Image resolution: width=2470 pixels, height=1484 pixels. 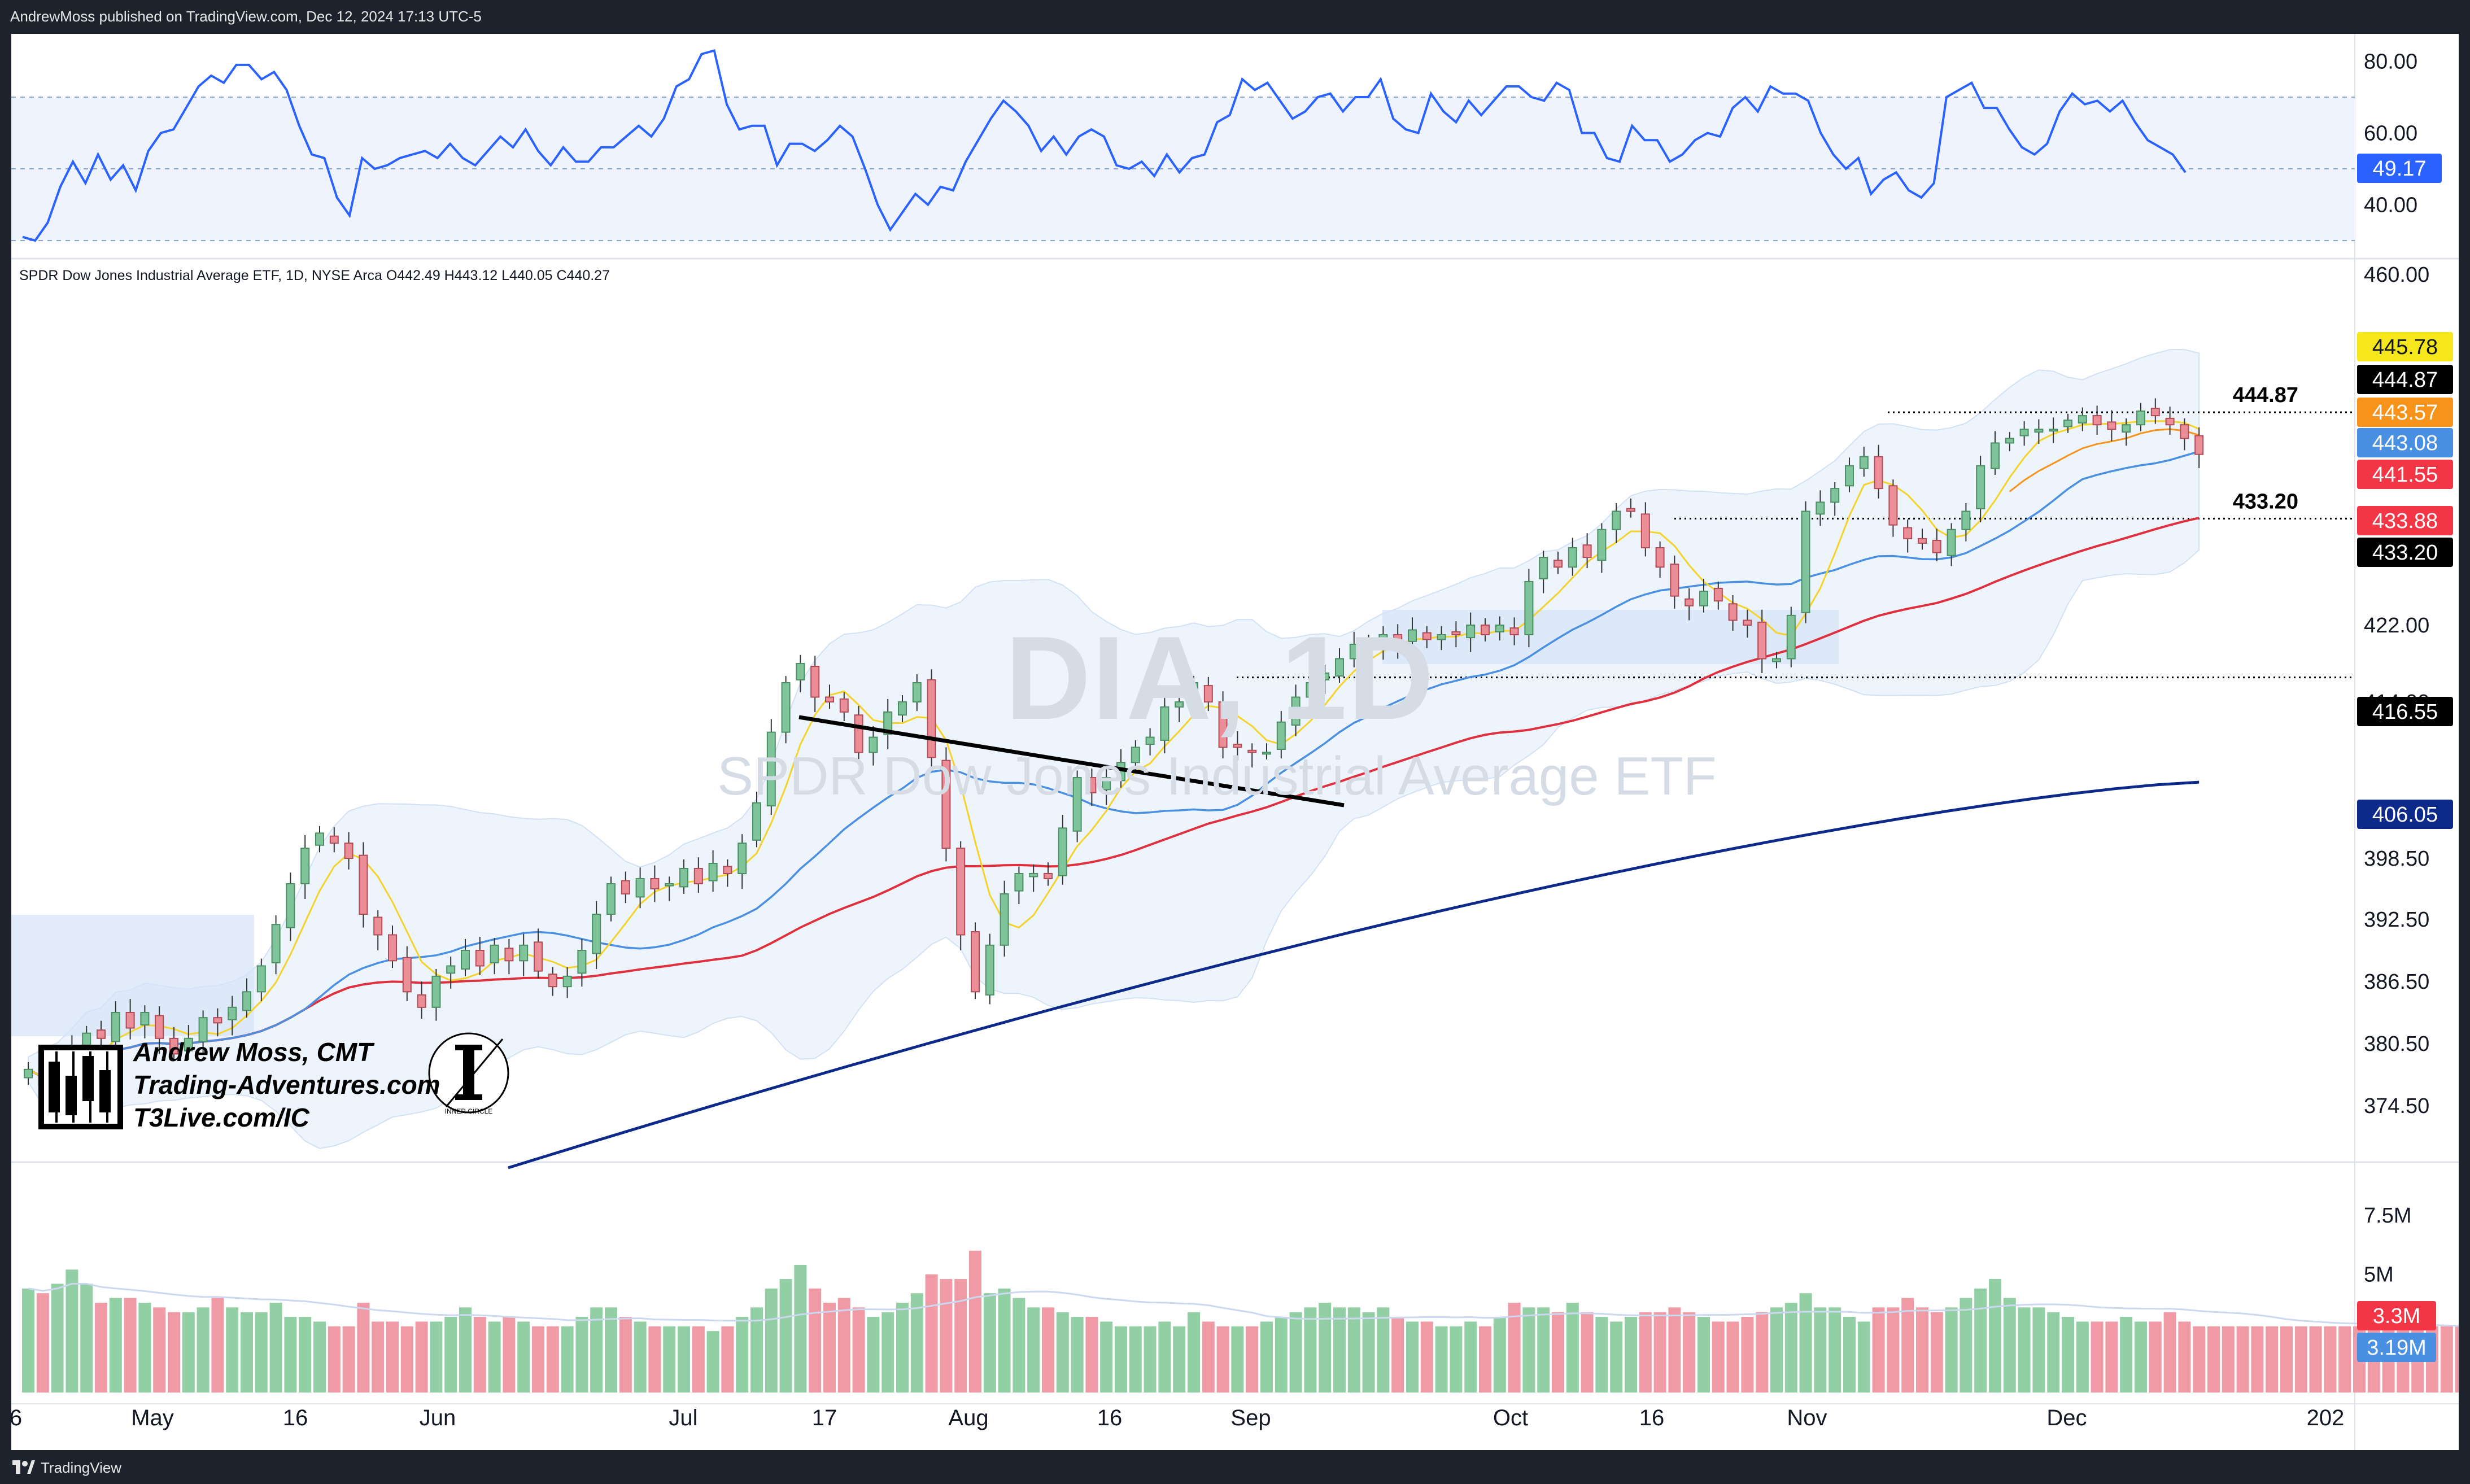 I want to click on time-tick: Nov, so click(x=1807, y=1418).